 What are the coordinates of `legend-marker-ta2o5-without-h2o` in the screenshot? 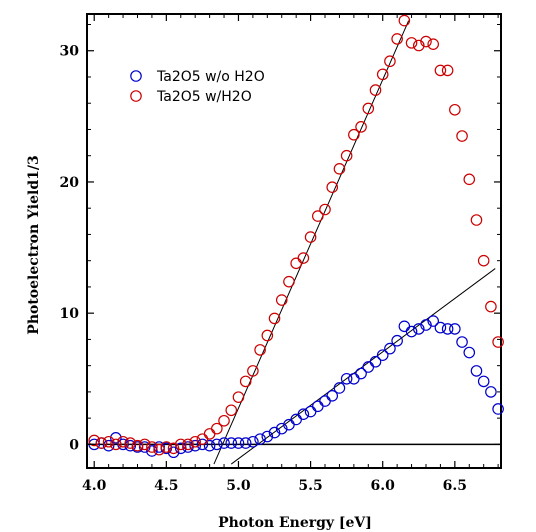 It's located at (136, 76).